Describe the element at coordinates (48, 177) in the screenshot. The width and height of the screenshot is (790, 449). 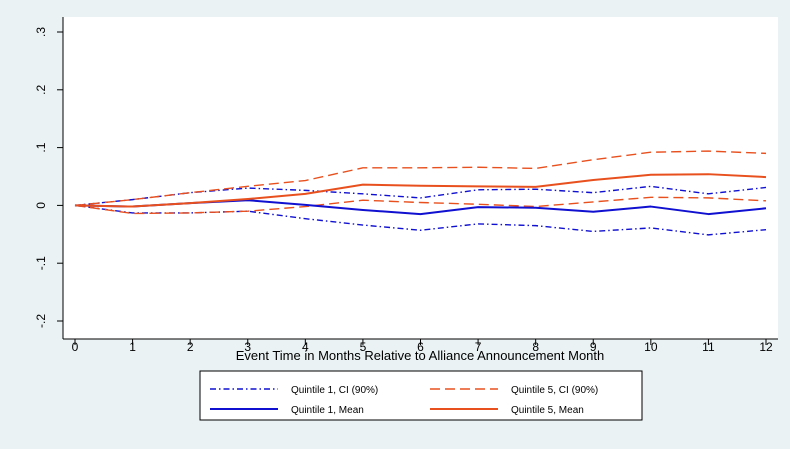
I see `y-axis-ticks: -.2 -.1 0 .1 .2 .3` at that location.